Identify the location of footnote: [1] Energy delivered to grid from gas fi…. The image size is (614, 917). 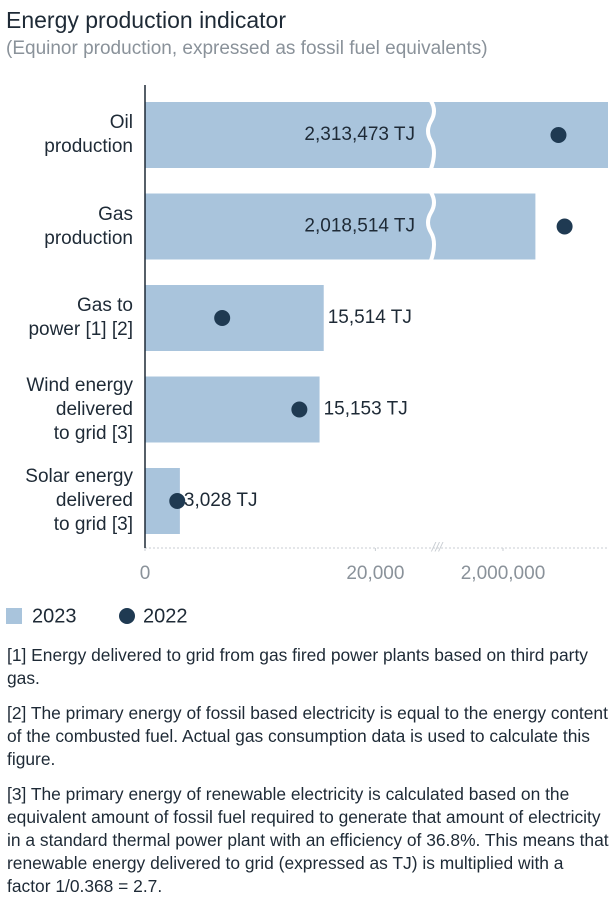
(297, 666).